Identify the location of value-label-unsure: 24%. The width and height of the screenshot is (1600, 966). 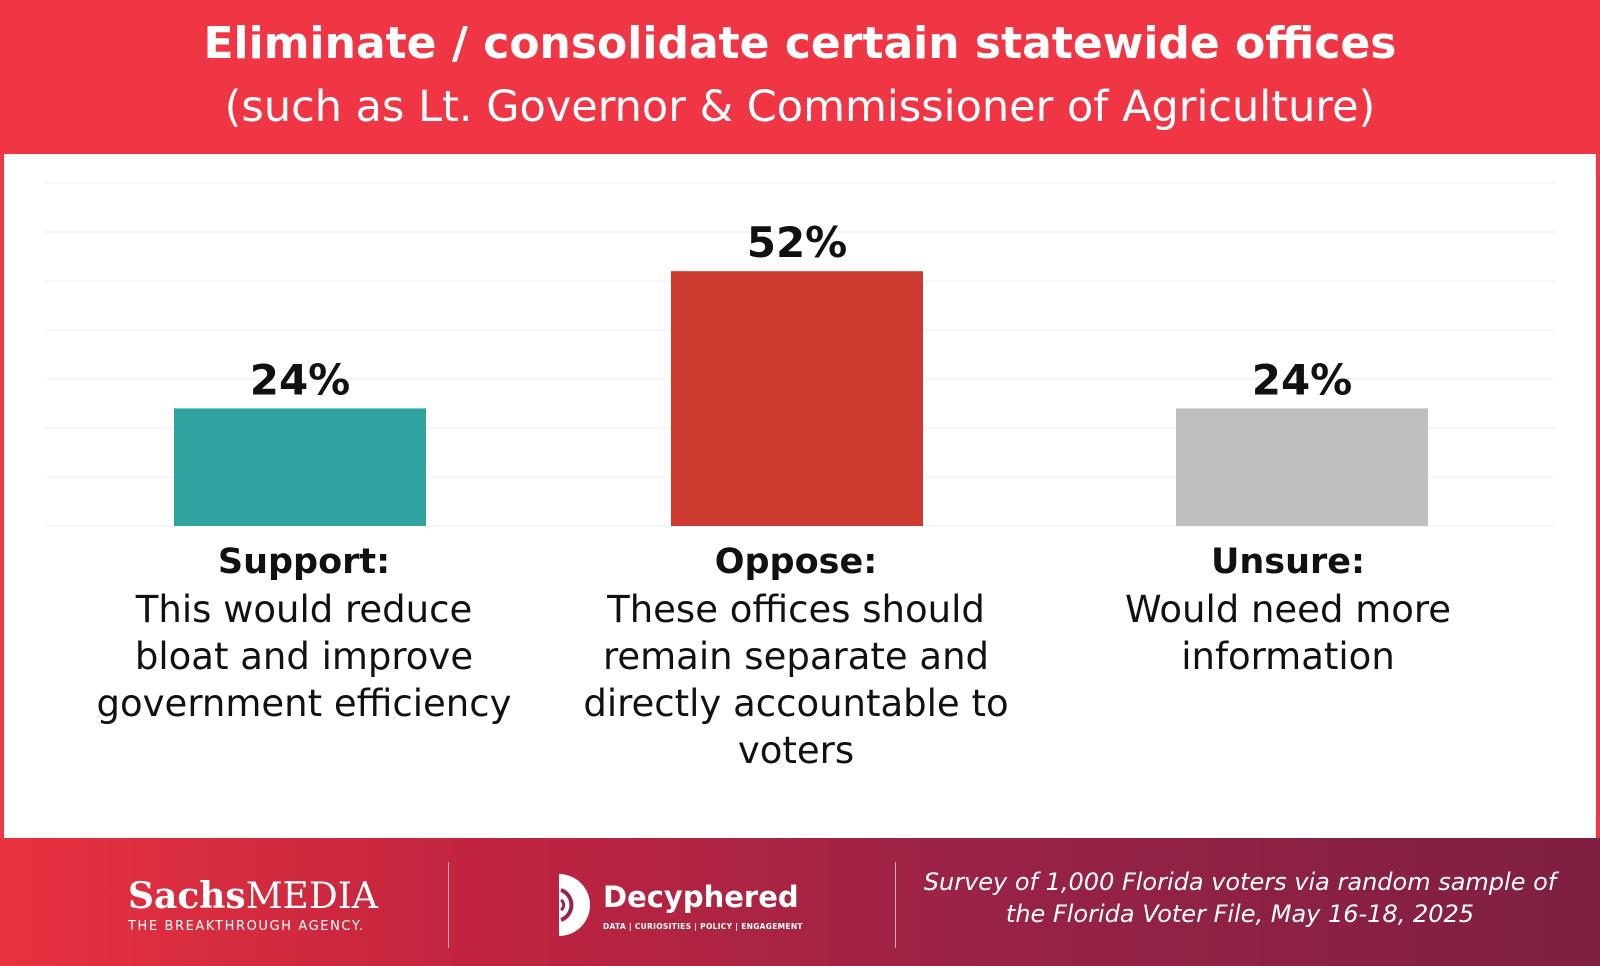
(1302, 379).